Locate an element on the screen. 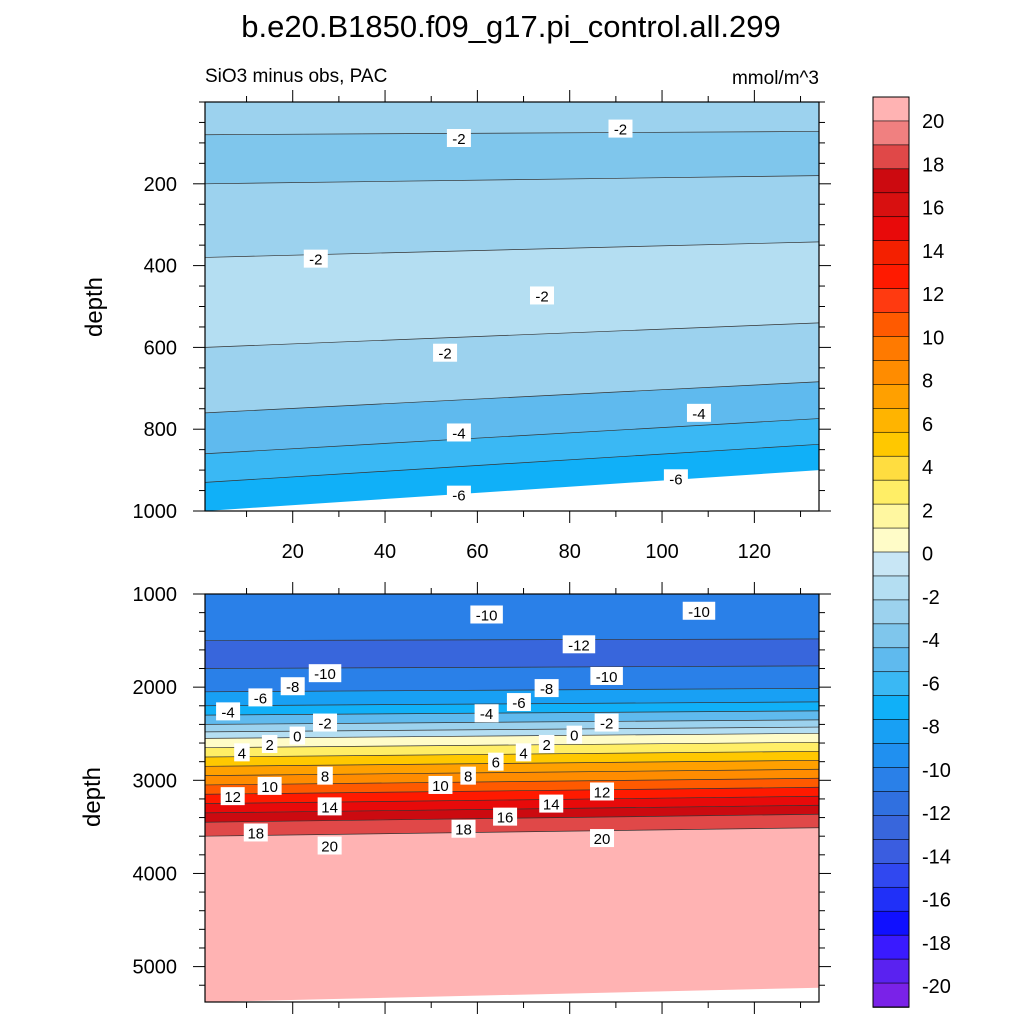 The height and width of the screenshot is (1024, 1024). svg-text: -10 is located at coordinates (325, 674).